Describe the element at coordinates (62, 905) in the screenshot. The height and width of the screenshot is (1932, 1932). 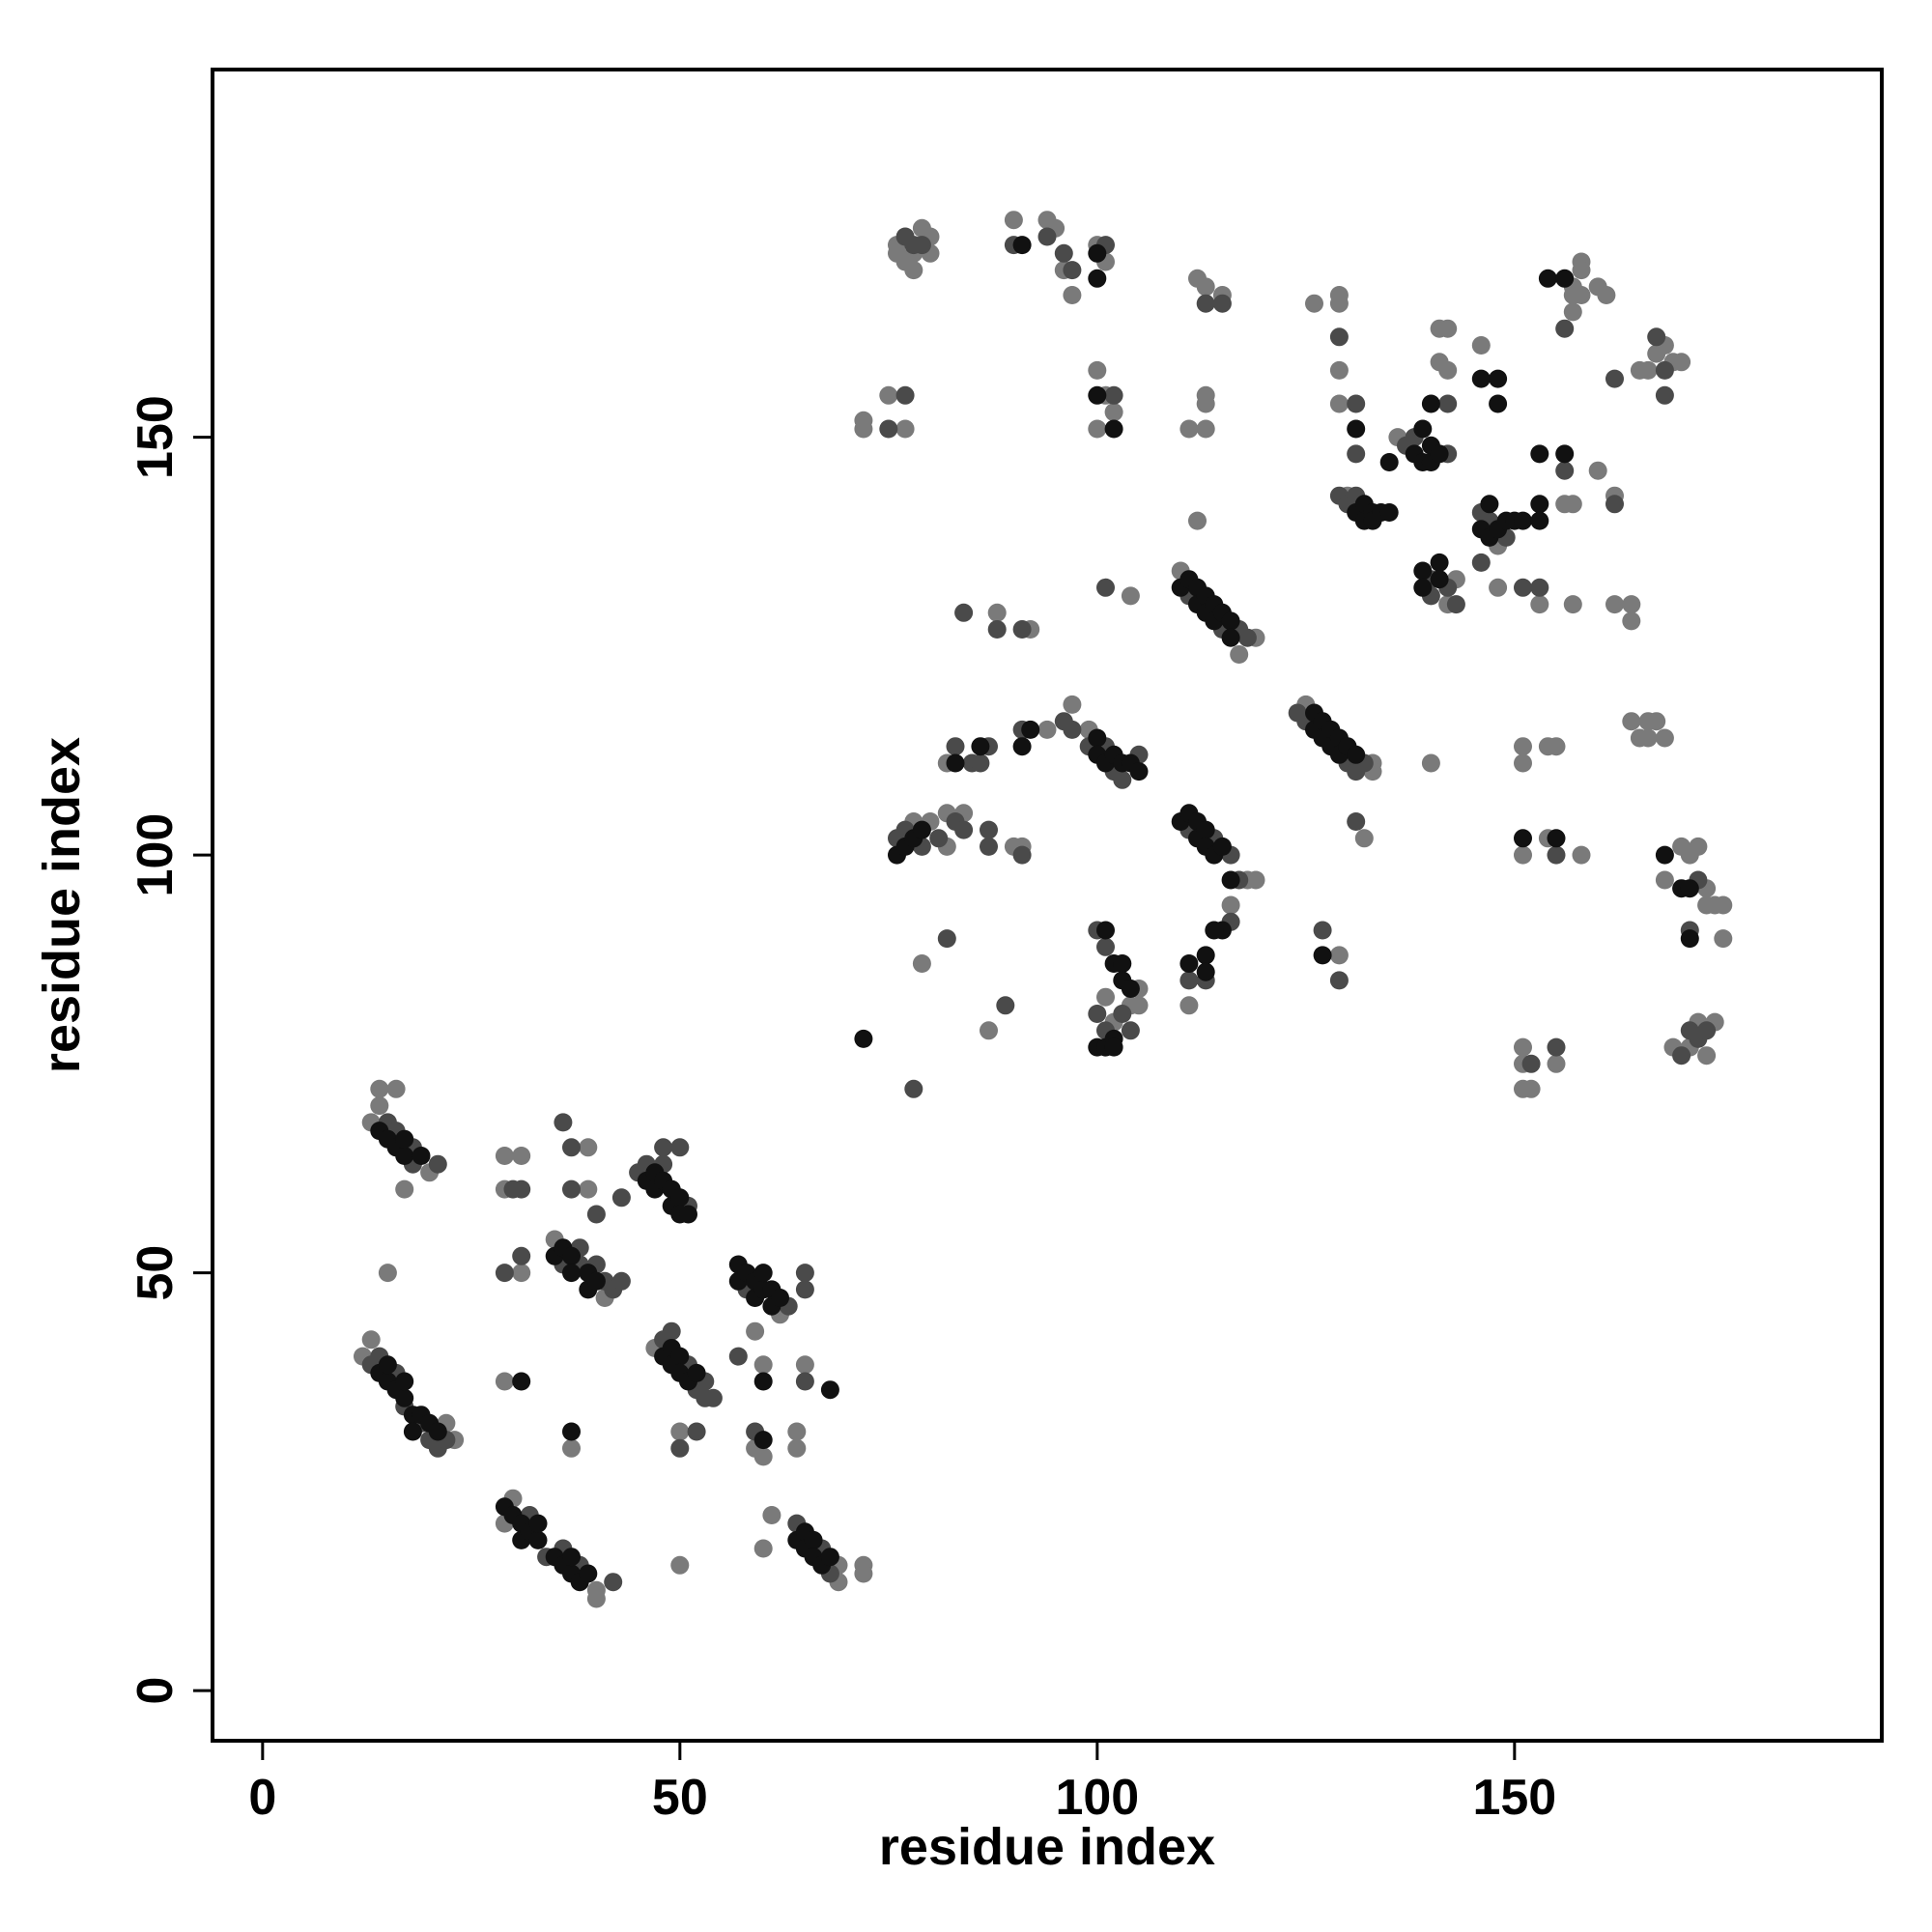
I see `y-axis-label: residue index` at that location.